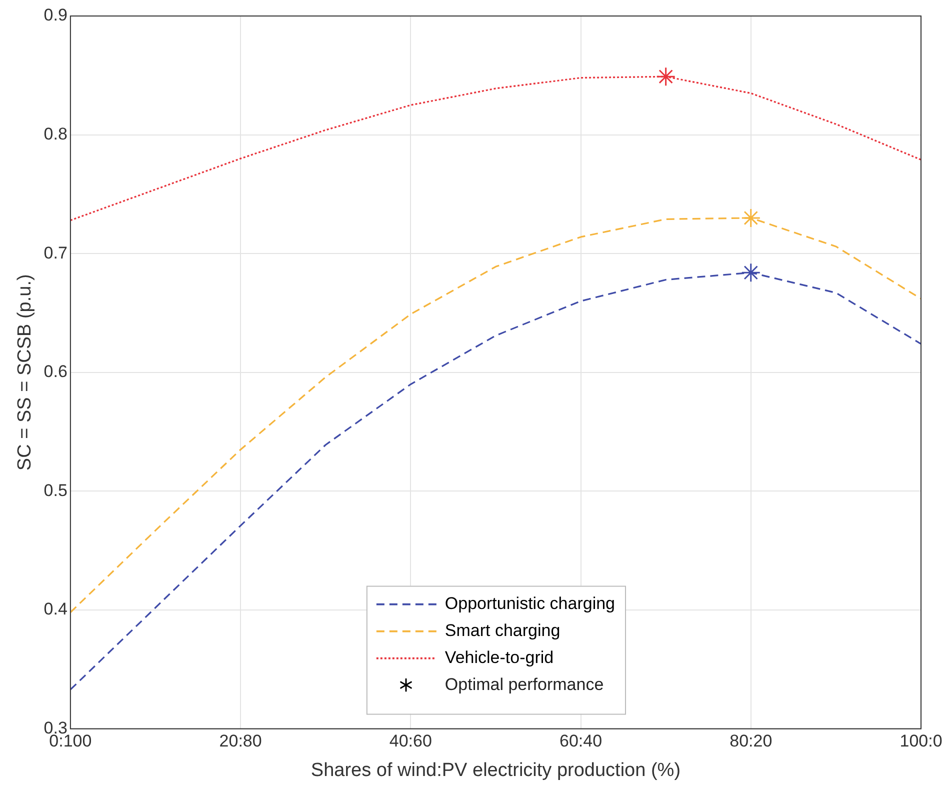 The height and width of the screenshot is (796, 951). What do you see at coordinates (56, 490) in the screenshot?
I see `y-tick-label: 0.5` at bounding box center [56, 490].